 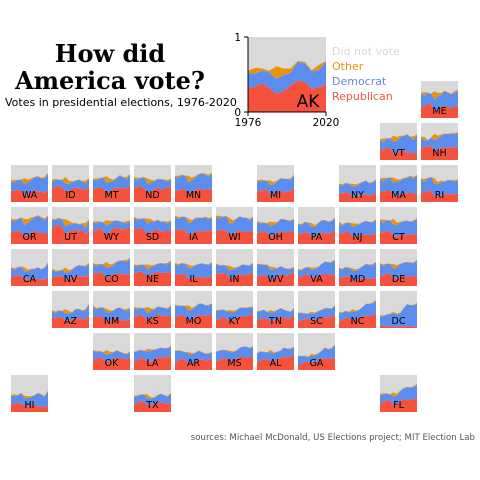 What do you see at coordinates (234, 267) in the screenshot?
I see `state-tile-in: IN` at bounding box center [234, 267].